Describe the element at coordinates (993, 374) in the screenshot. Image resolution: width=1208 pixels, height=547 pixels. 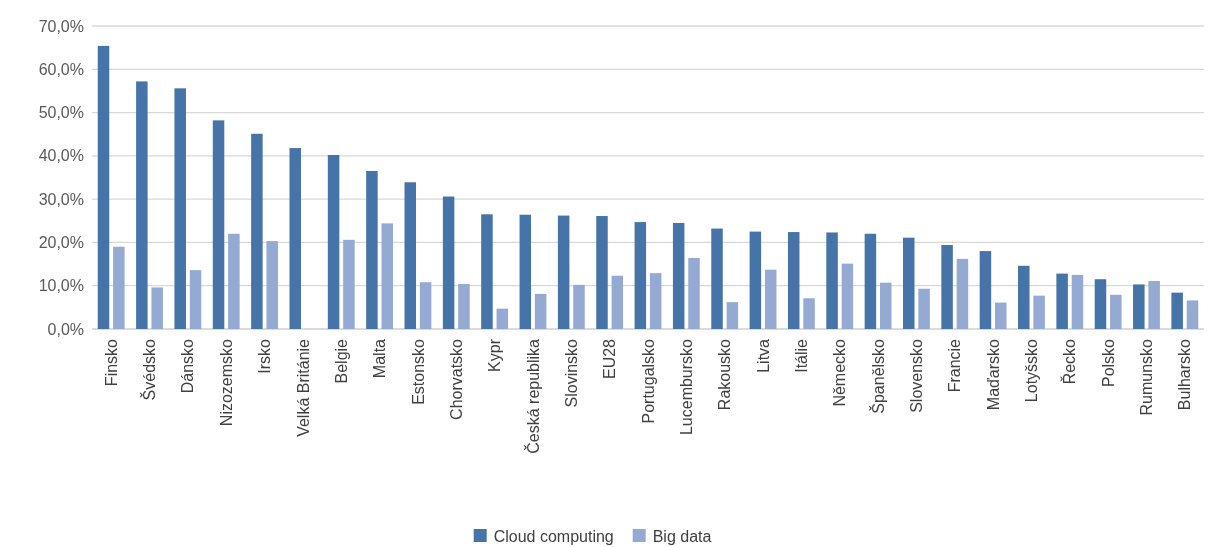
I see `x-tick-label: Maďarsko` at that location.